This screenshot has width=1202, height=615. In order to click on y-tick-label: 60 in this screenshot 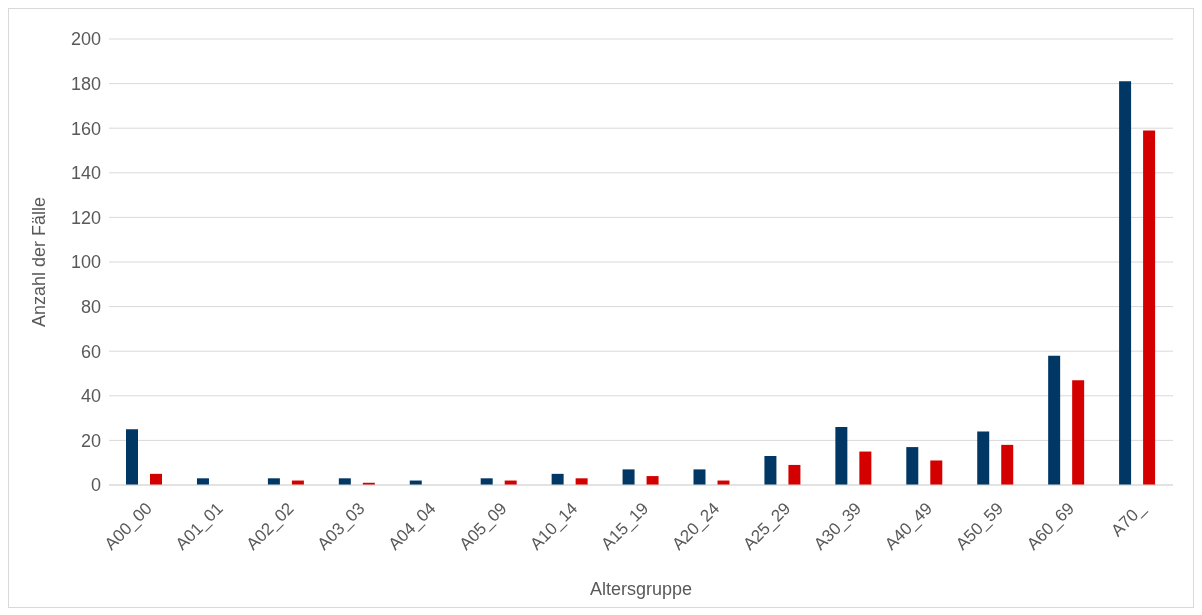, I will do `click(90, 351)`.